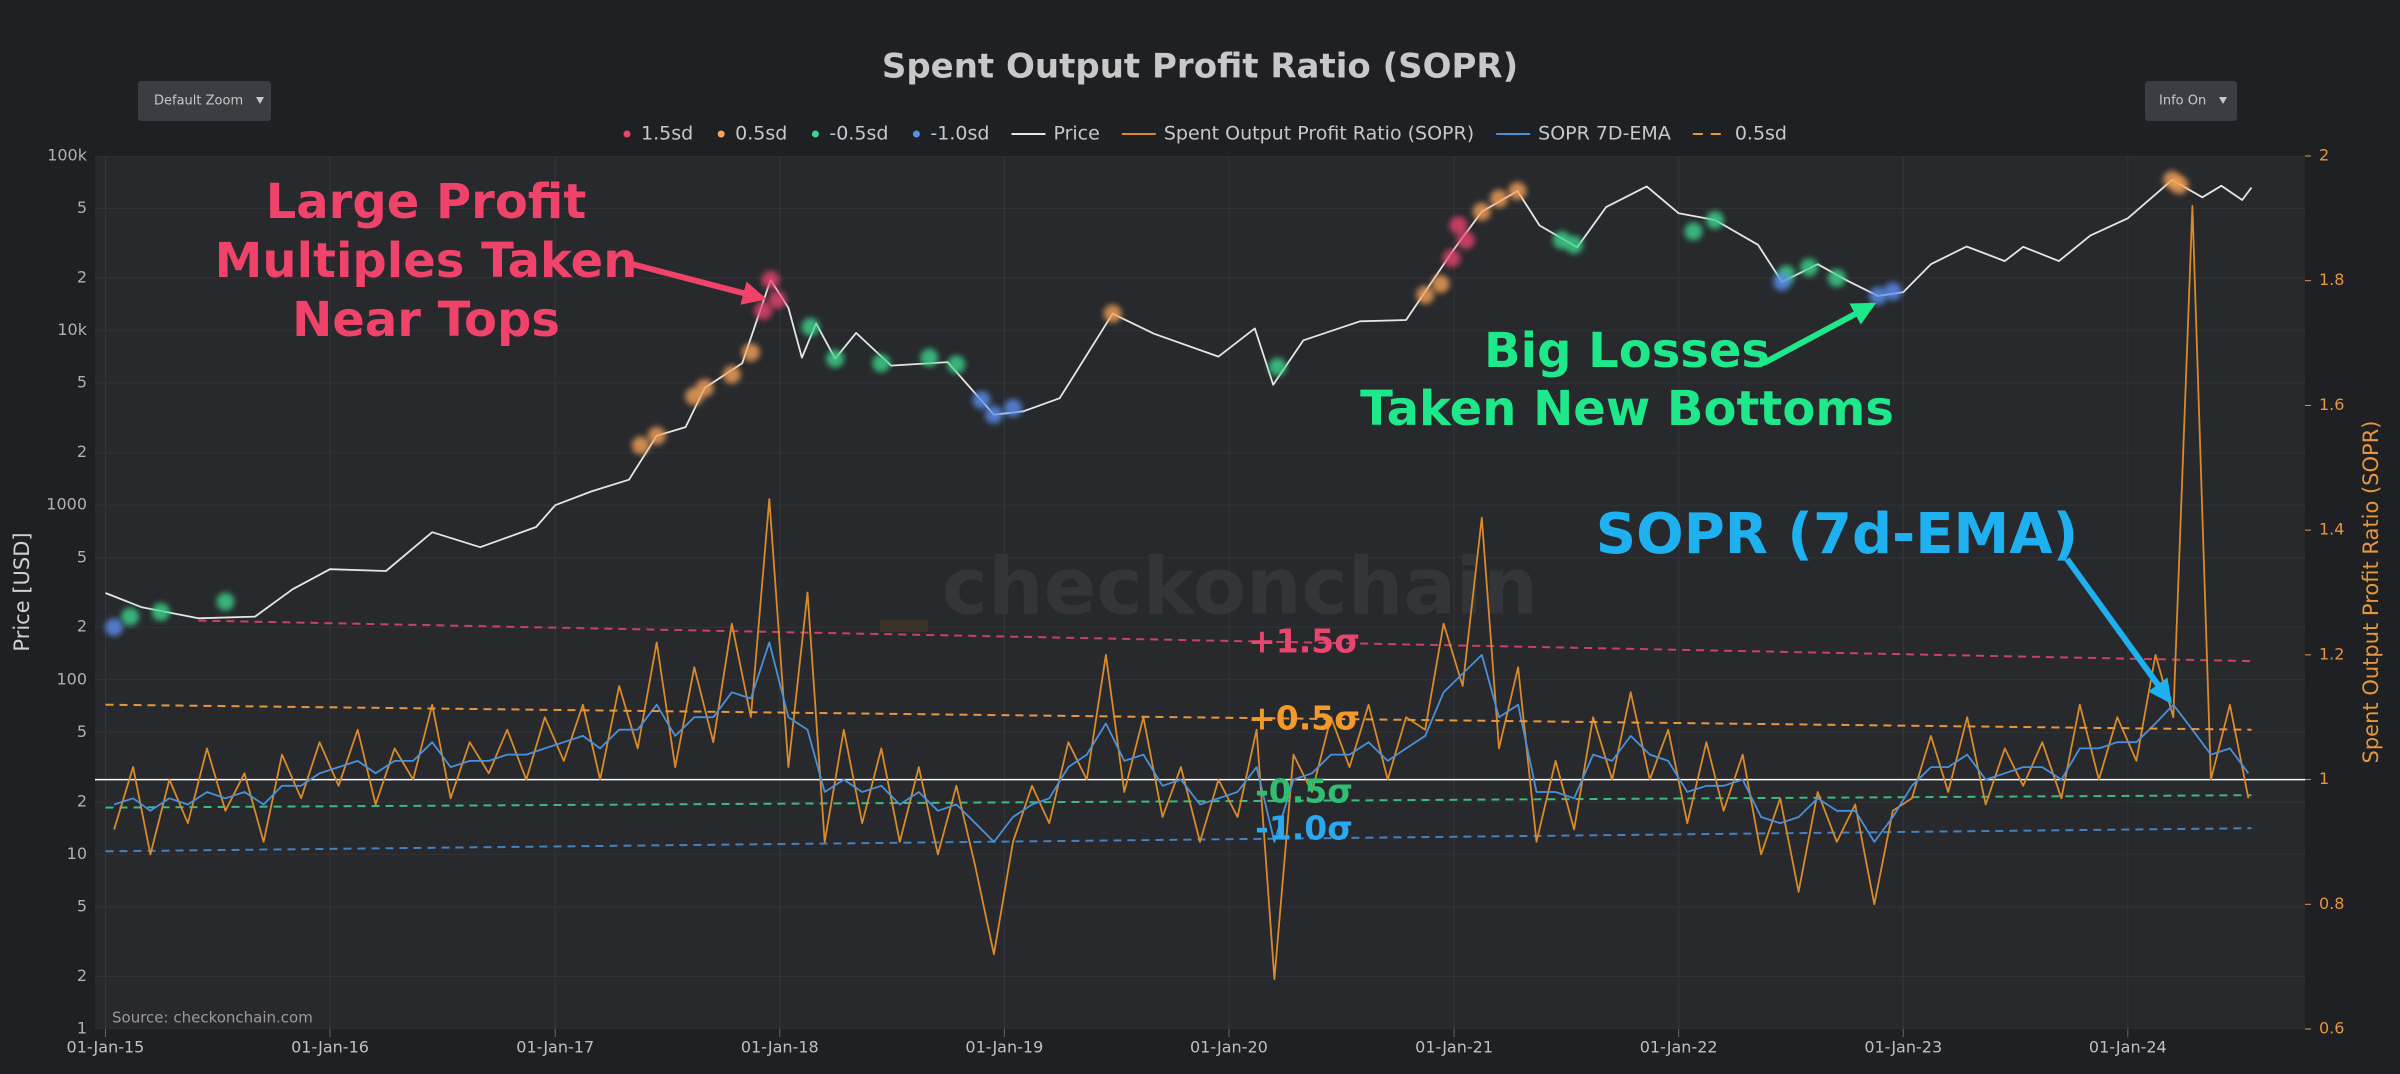 The height and width of the screenshot is (1074, 2400). Describe the element at coordinates (1319, 134) in the screenshot. I see `legend-label: Spent Output Profit Ratio (SOPR)` at that location.